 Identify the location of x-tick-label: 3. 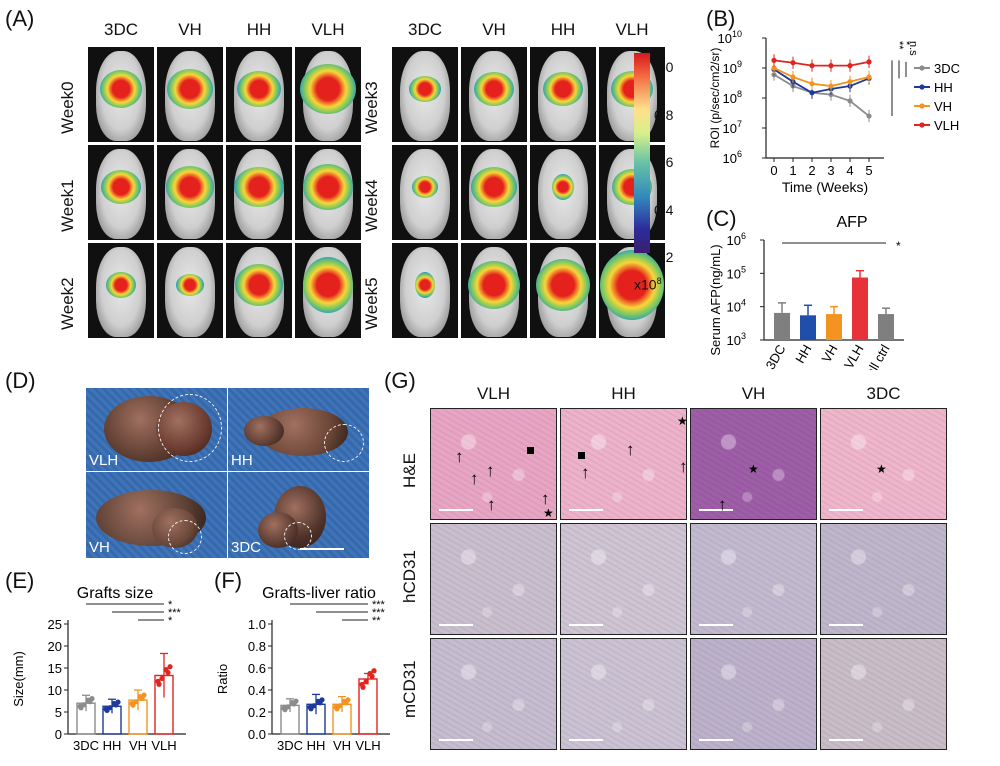
(830, 170).